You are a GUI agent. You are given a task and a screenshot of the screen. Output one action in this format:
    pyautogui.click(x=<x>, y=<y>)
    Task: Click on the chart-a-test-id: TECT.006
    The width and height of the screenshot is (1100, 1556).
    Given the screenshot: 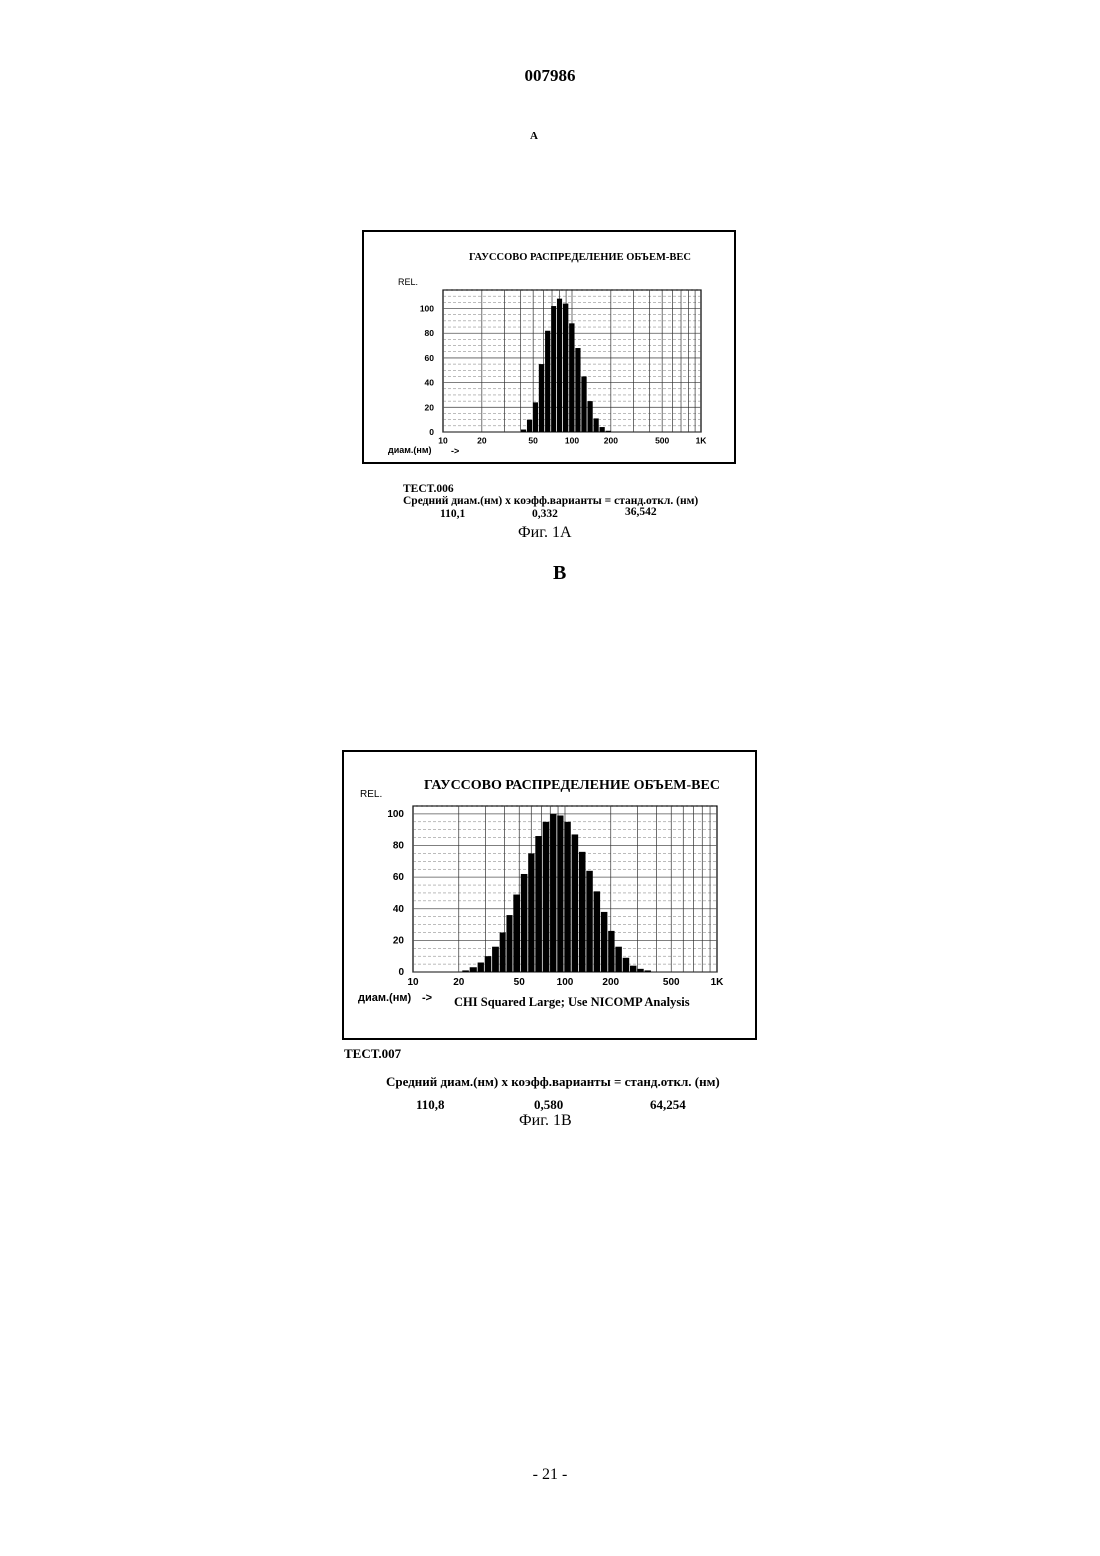 What is the action you would take?
    pyautogui.click(x=428, y=489)
    